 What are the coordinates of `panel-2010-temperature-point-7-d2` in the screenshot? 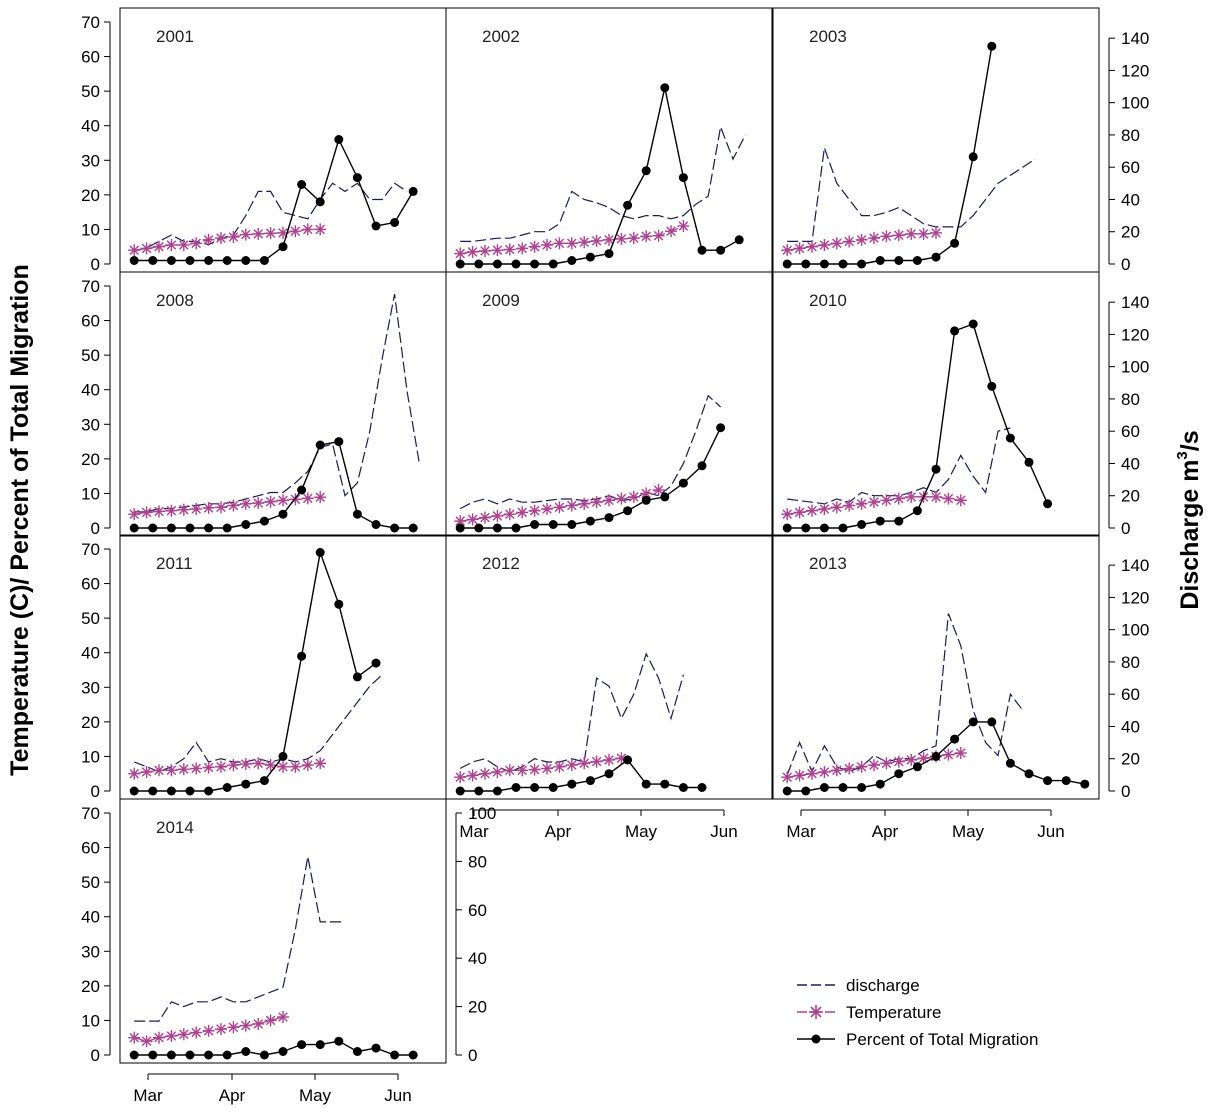 It's located at (874, 502).